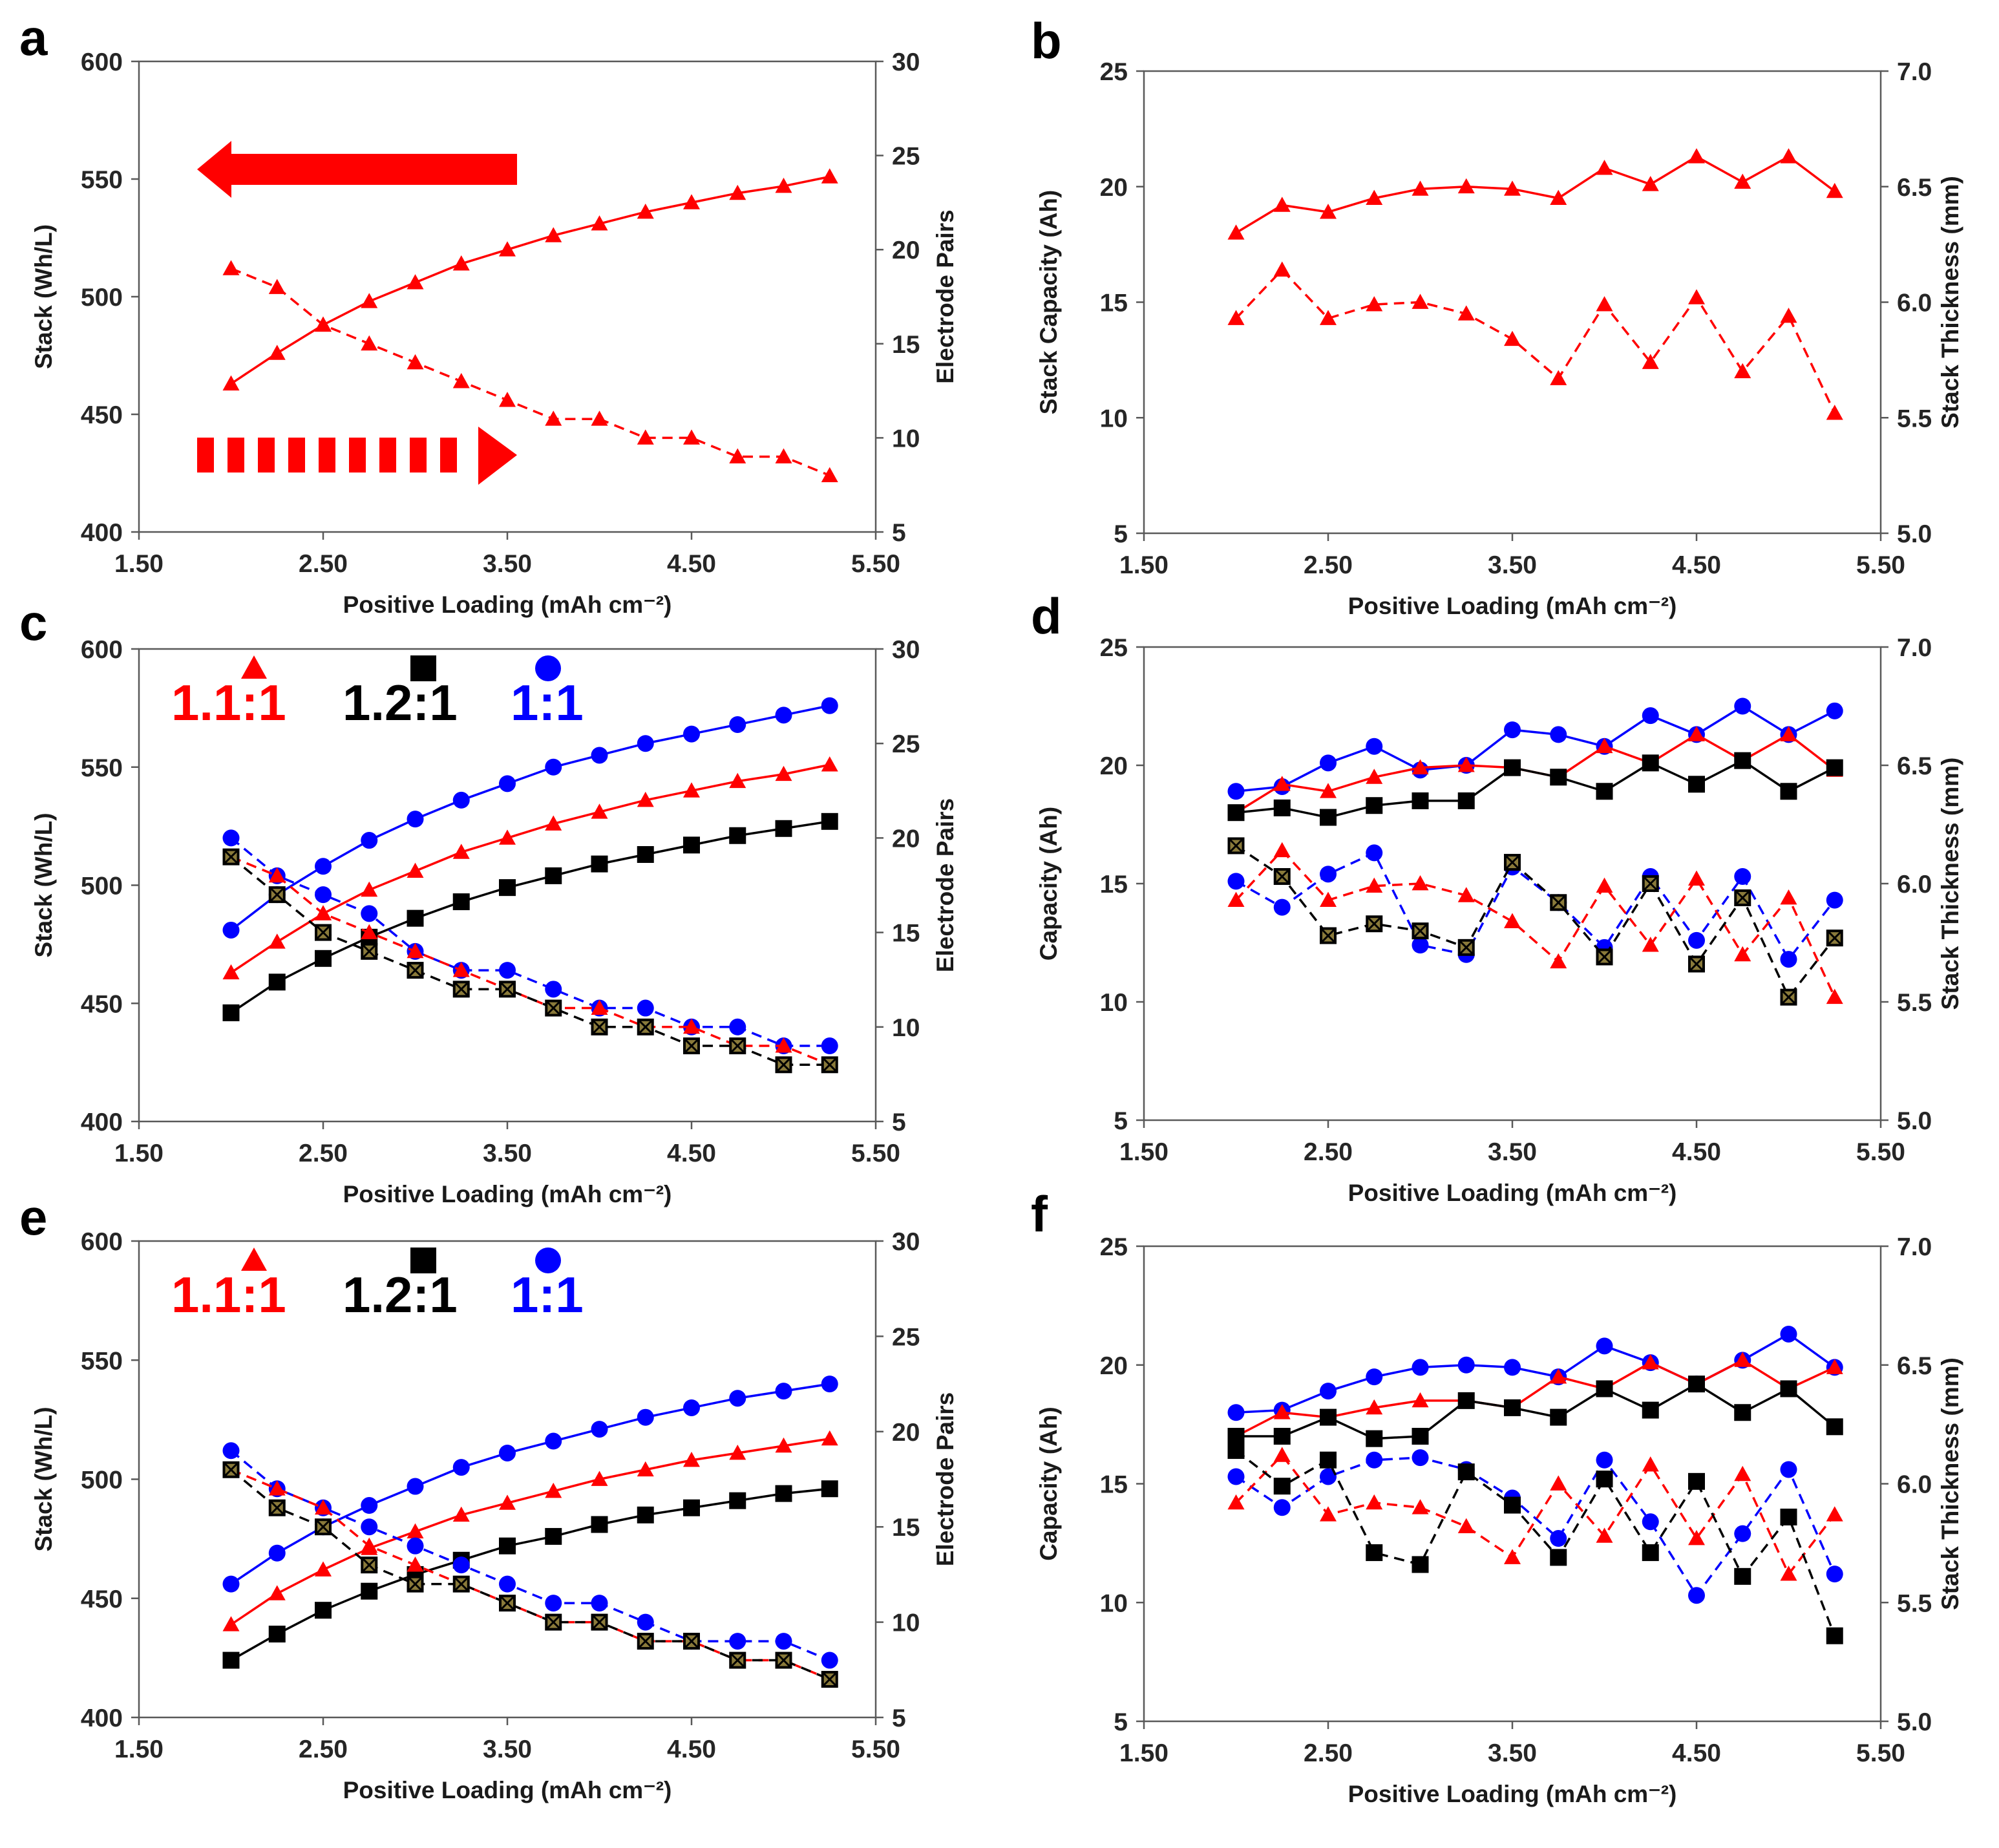 Image resolution: width=1999 pixels, height=1848 pixels. What do you see at coordinates (906, 345) in the screenshot?
I see `y2-tick-label: 15` at bounding box center [906, 345].